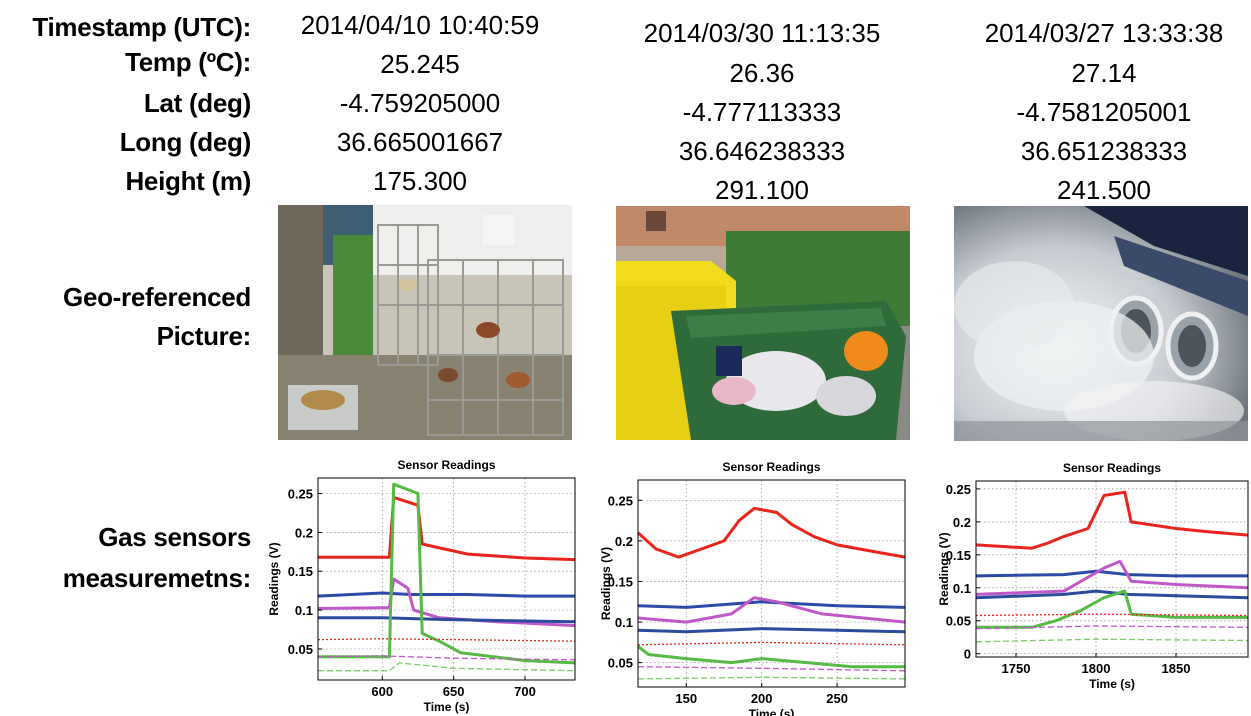 The width and height of the screenshot is (1251, 716). Describe the element at coordinates (762, 112) in the screenshot. I see `sample2-lat: -4.777113333` at that location.